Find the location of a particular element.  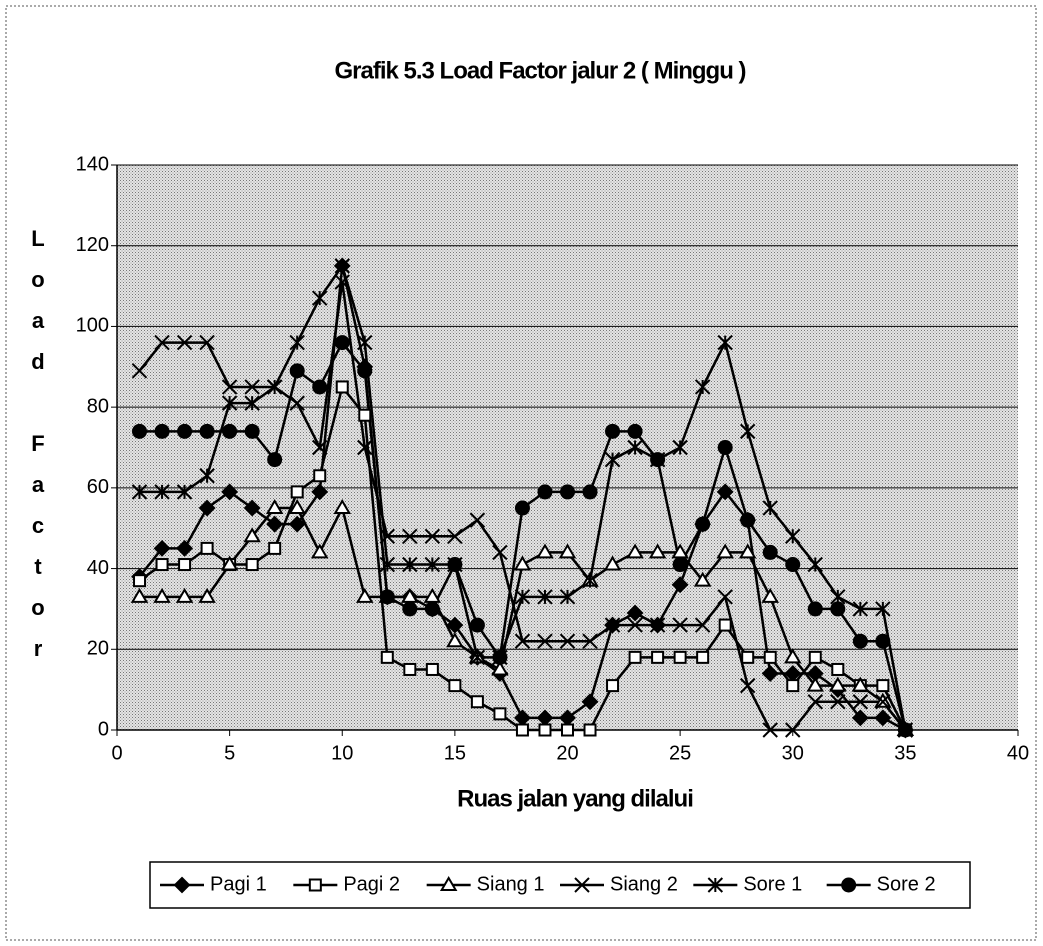

x-tick-label: 25 is located at coordinates (680, 753).